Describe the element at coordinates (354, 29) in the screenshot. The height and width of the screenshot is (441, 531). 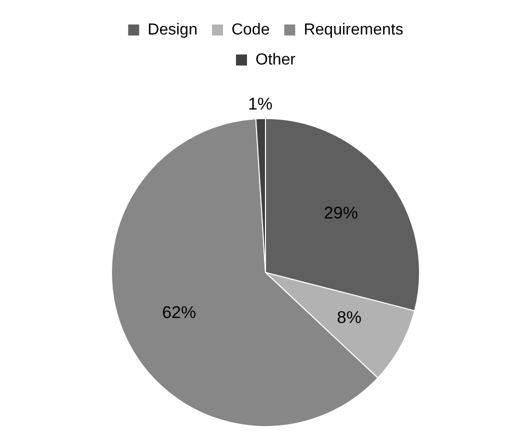
I see `legend-label: Requirements` at that location.